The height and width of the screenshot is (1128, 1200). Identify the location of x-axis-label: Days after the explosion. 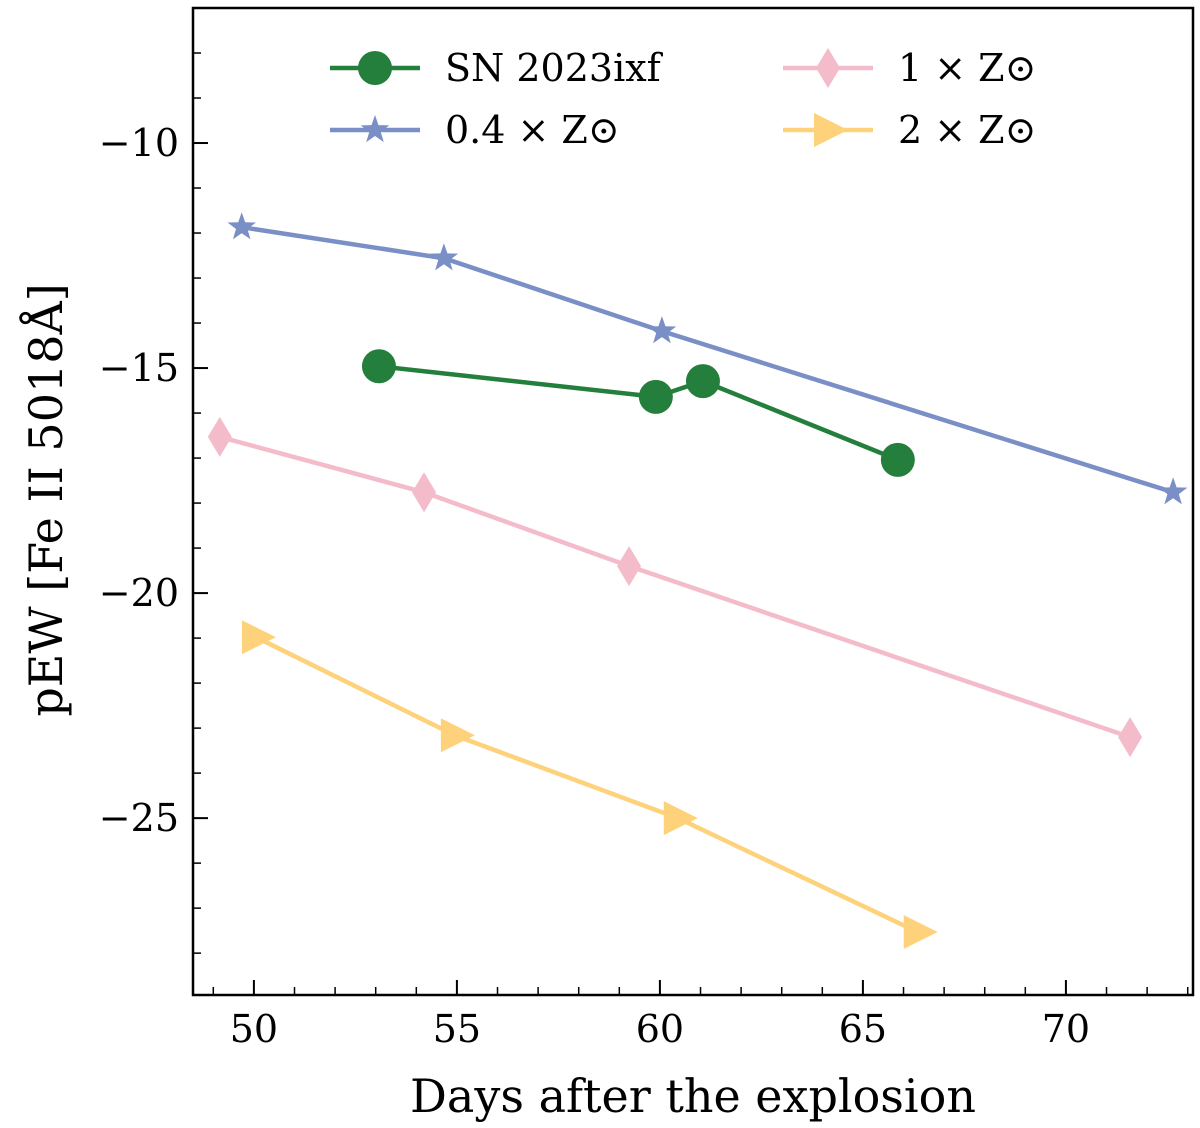
(693, 1096).